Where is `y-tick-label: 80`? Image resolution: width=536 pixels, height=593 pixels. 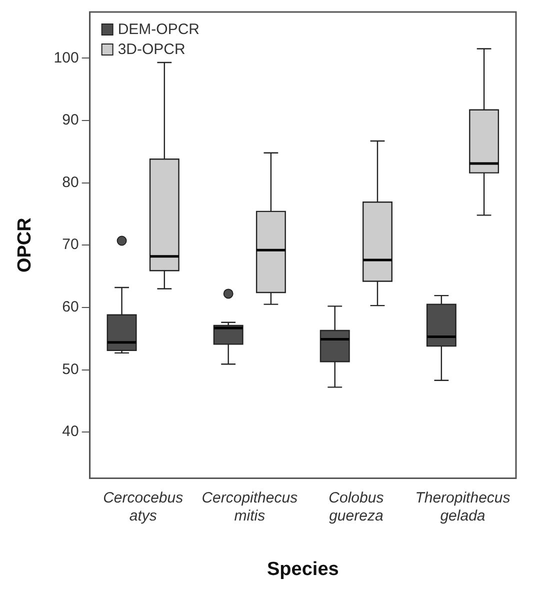 y-tick-label: 80 is located at coordinates (70, 182).